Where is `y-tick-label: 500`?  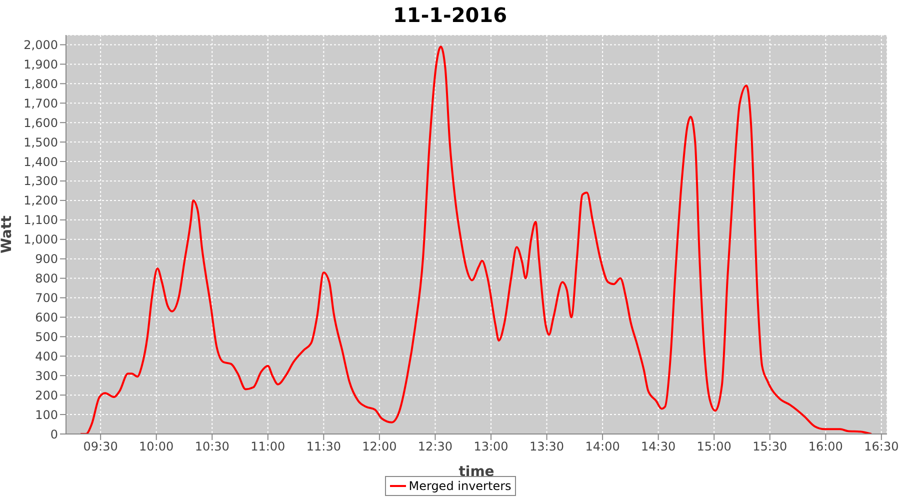
y-tick-label: 500 is located at coordinates (46, 337).